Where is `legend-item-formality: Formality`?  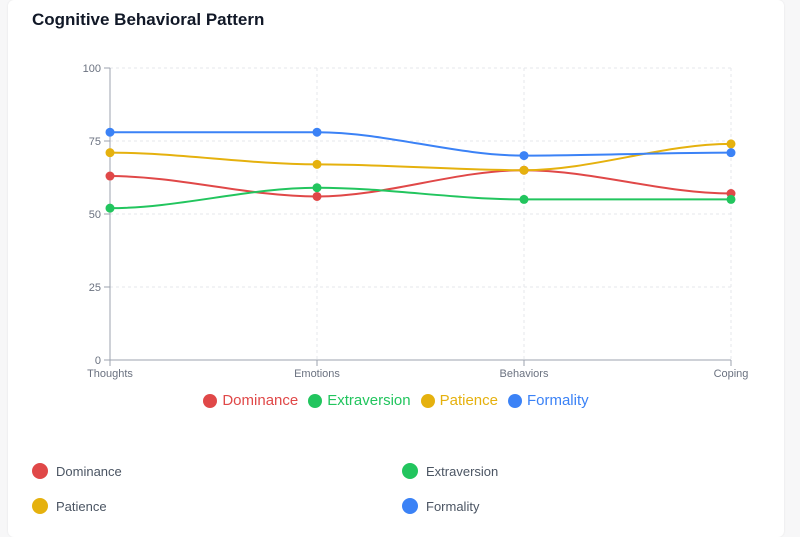 legend-item-formality: Formality is located at coordinates (548, 400).